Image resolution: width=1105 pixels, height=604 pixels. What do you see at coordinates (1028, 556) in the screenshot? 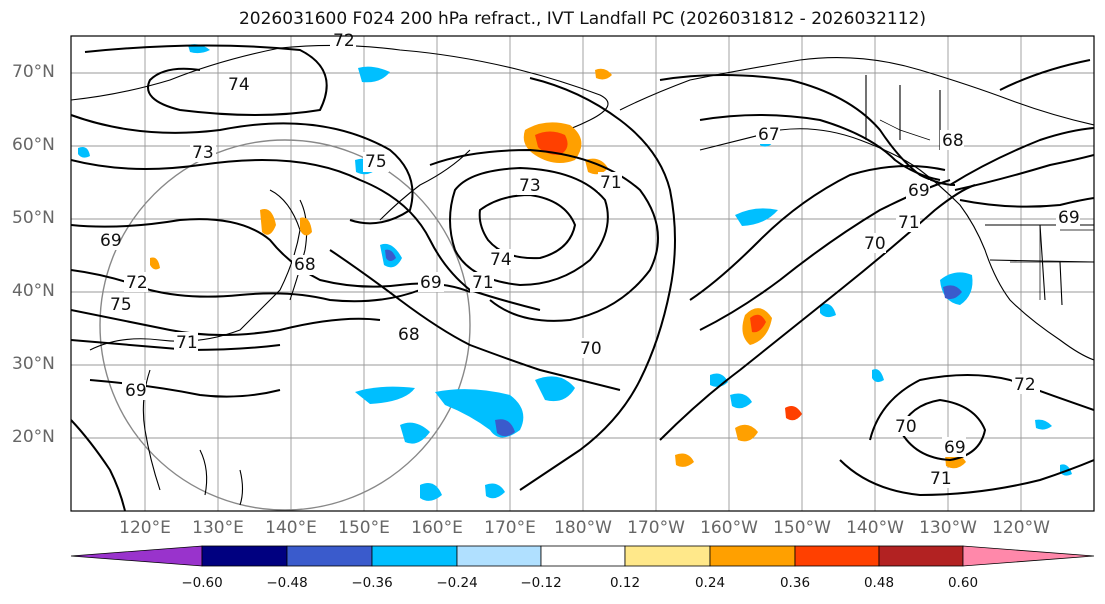
I see `colorbar-segment-upper-extend` at bounding box center [1028, 556].